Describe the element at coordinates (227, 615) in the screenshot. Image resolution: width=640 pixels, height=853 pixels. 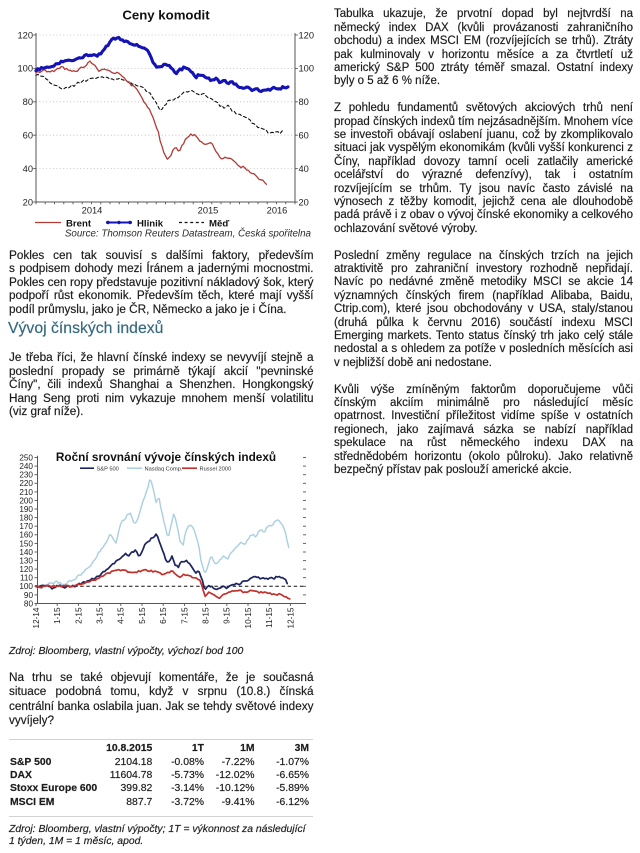
I see `svg-text: 9-15` at that location.